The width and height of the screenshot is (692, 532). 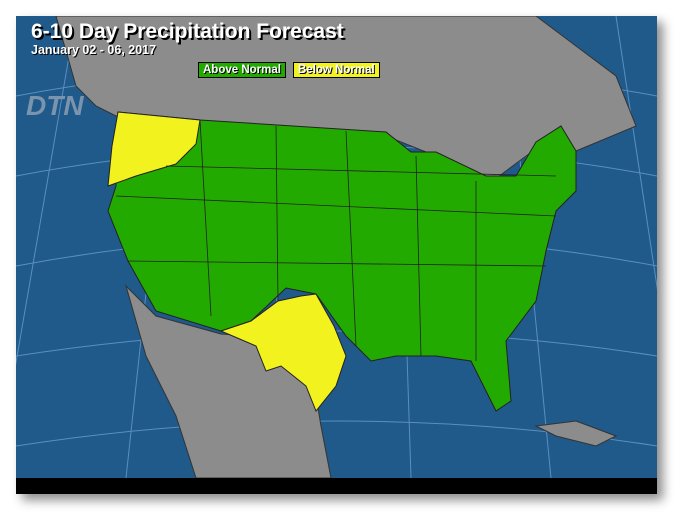 I want to click on legend-above-normal: Above Normal, so click(x=242, y=70).